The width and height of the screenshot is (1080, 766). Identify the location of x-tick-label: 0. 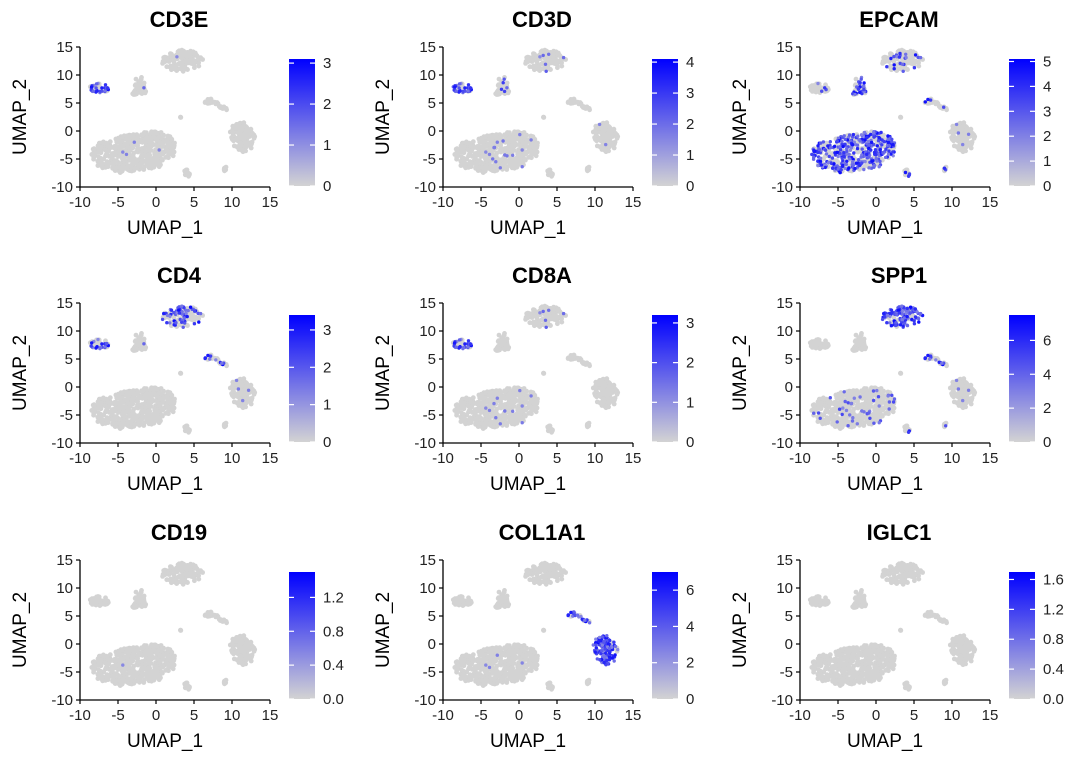
(519, 458).